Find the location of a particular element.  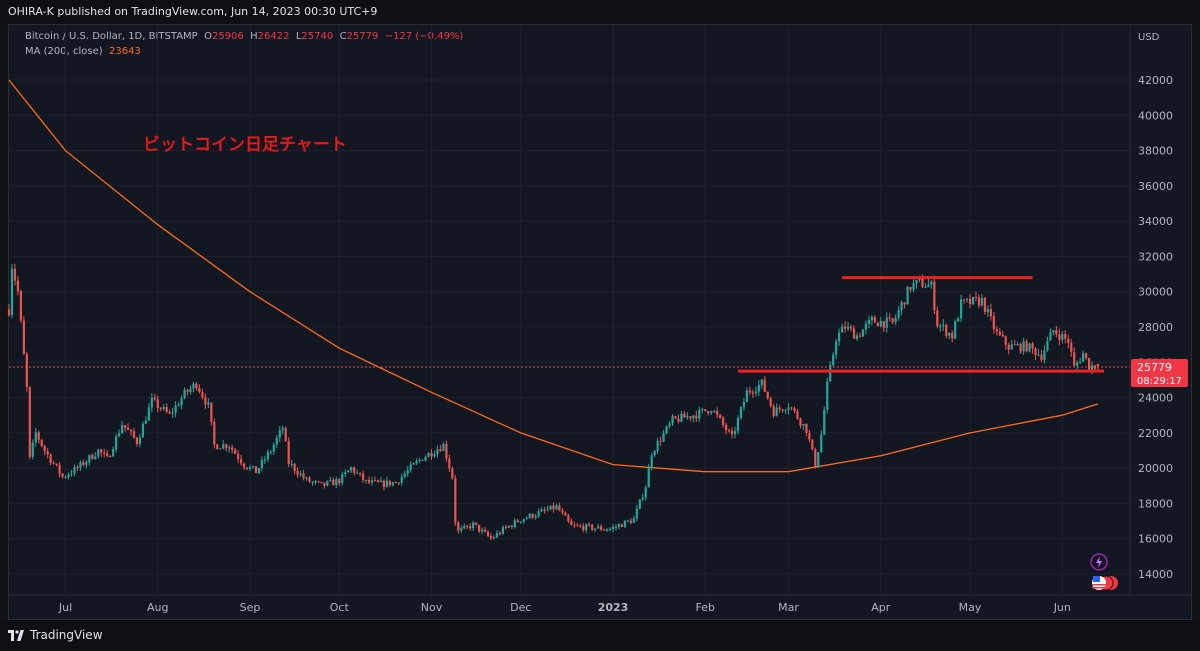

tradingview-logo-icon is located at coordinates (16, 635).